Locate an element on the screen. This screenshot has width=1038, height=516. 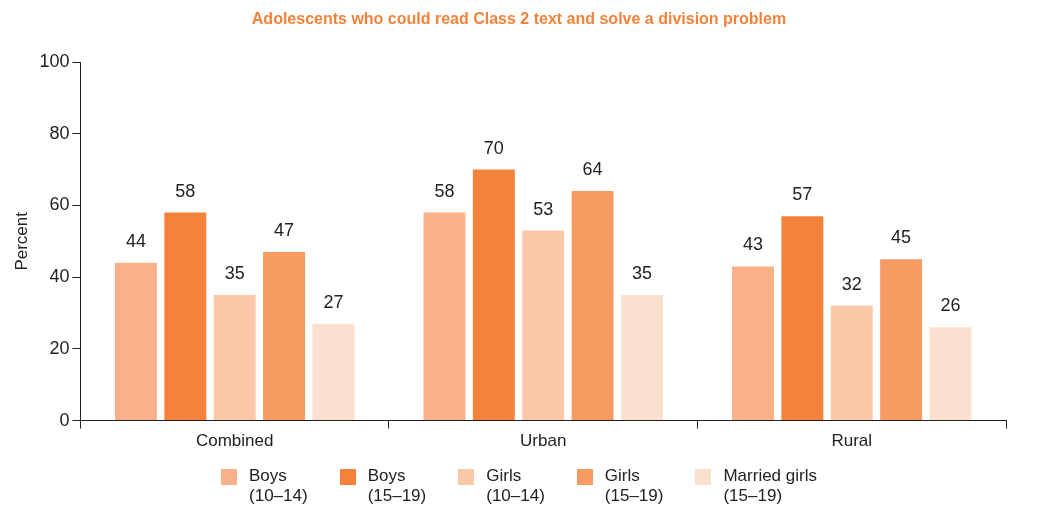
x-tick-label: Rural is located at coordinates (852, 441).